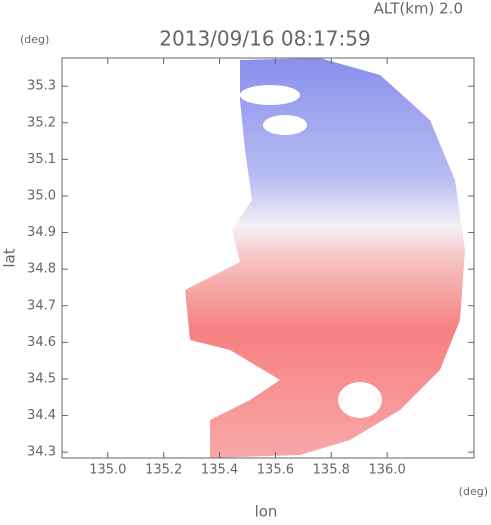 This screenshot has width=491, height=525. Describe the element at coordinates (473, 491) in the screenshot. I see `x-unit: (deg)` at that location.